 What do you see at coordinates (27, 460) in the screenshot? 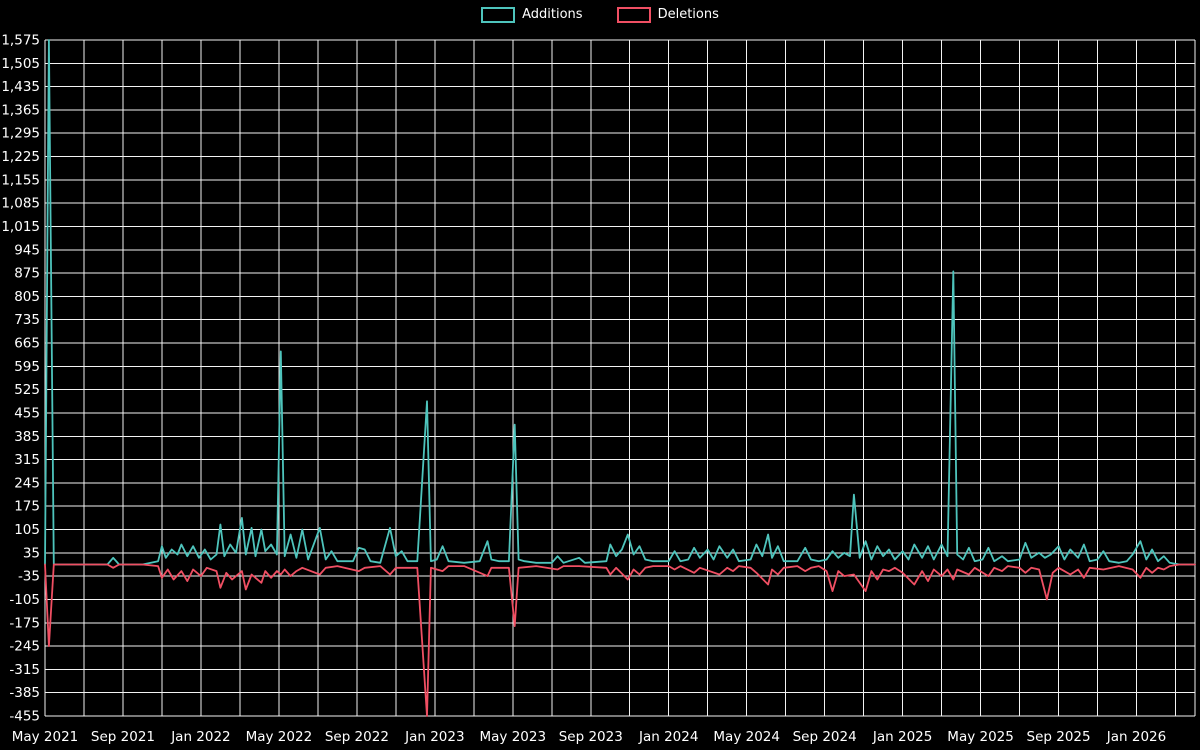
I see `svg-text: 315` at bounding box center [27, 460].